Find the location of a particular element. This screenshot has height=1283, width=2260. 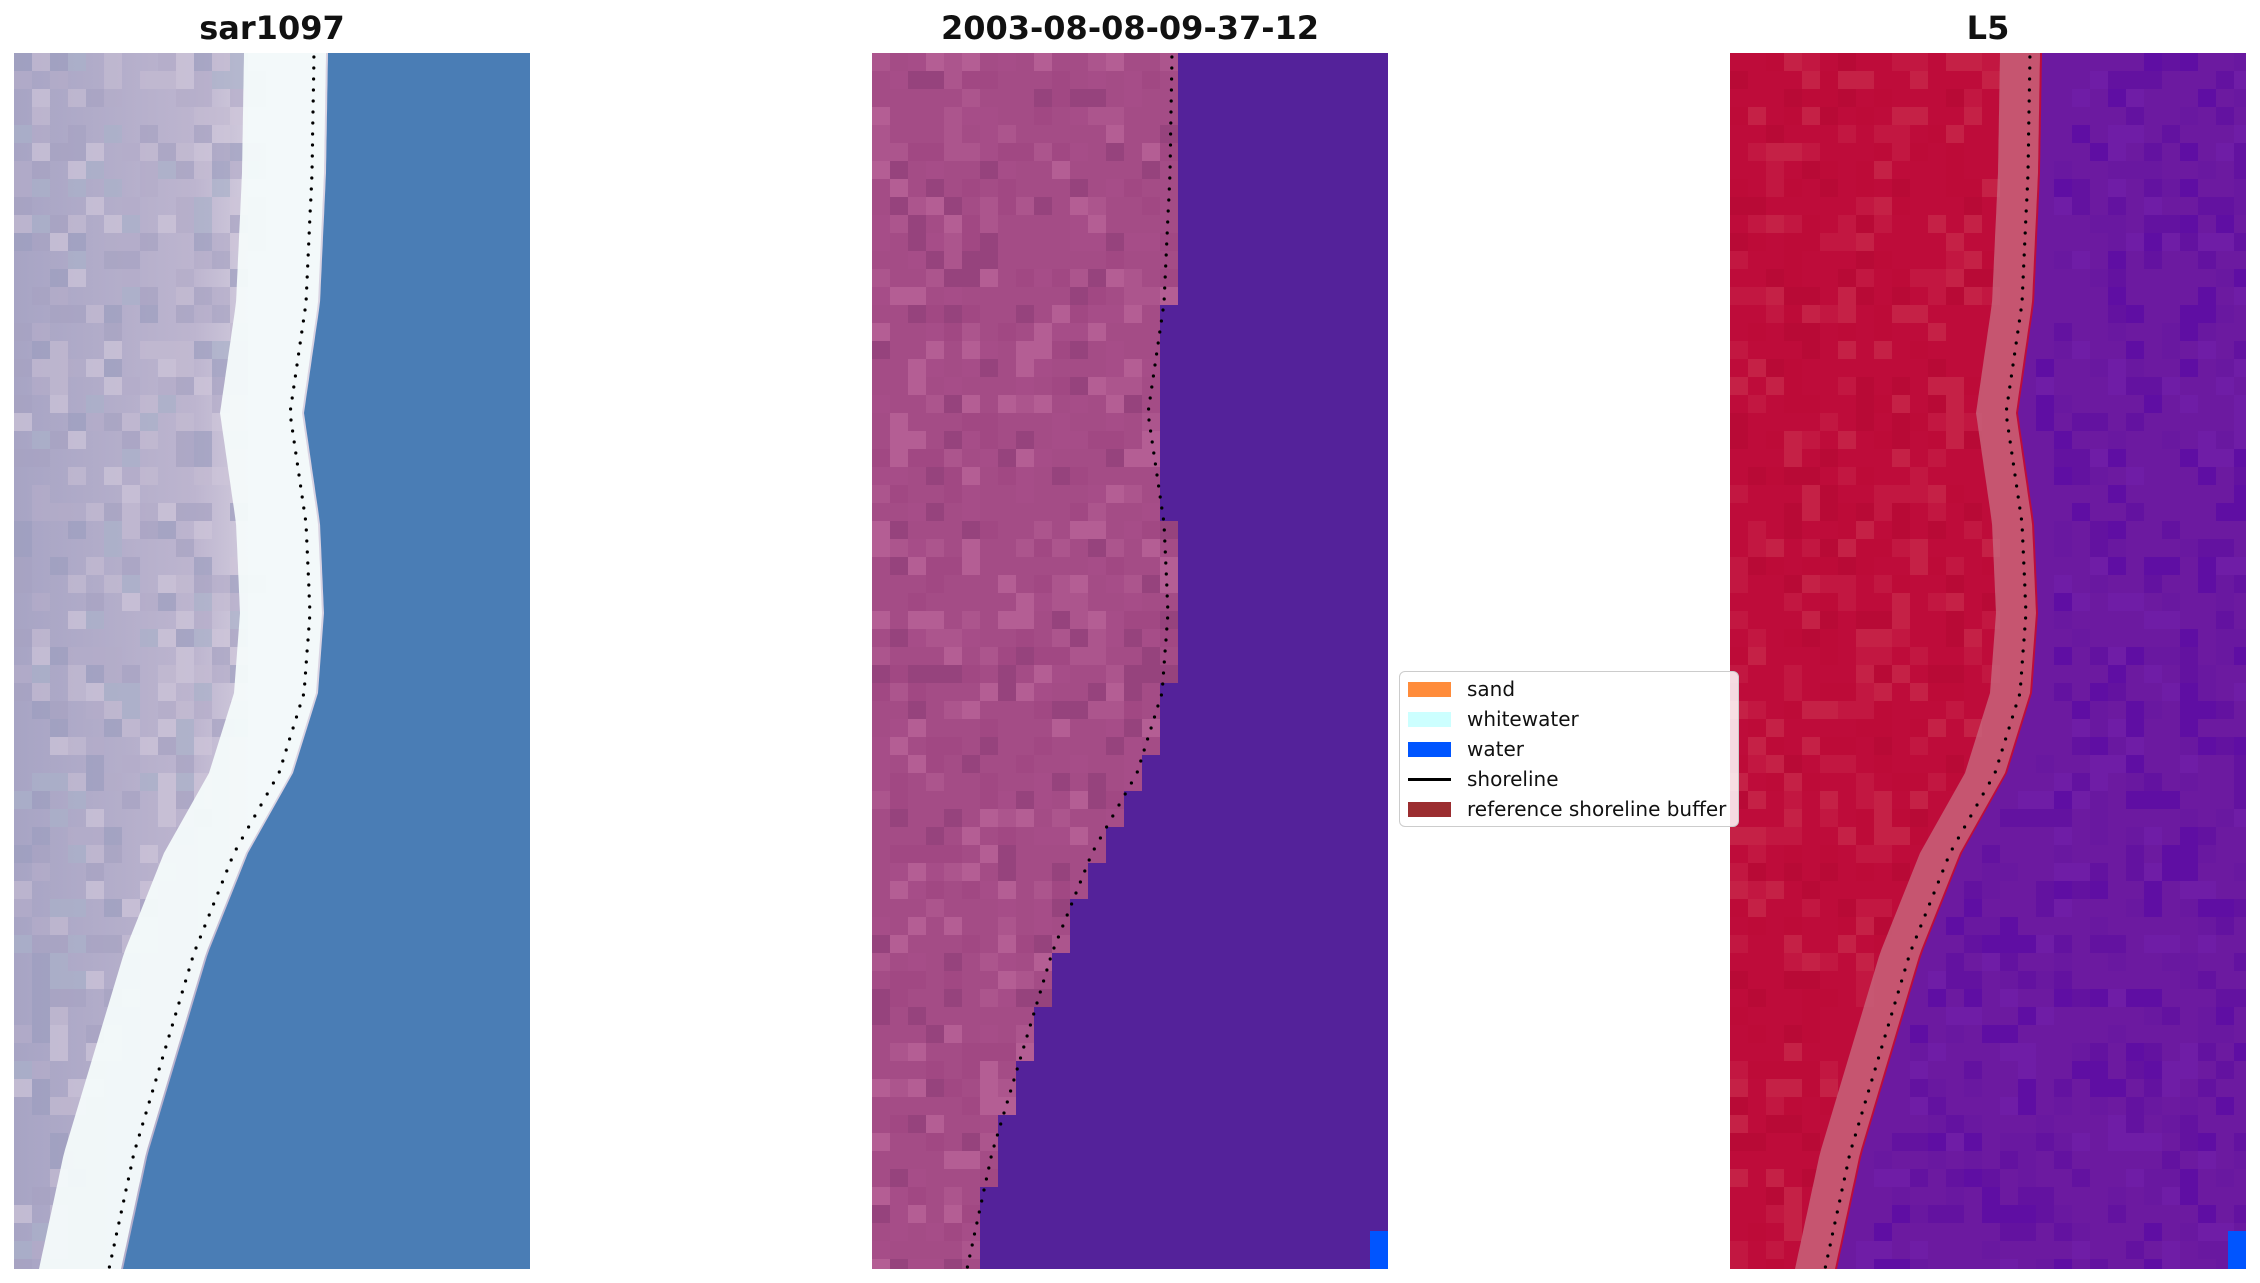

legend-item-reference-buffer: reference shoreline buffer is located at coordinates (1567, 809).